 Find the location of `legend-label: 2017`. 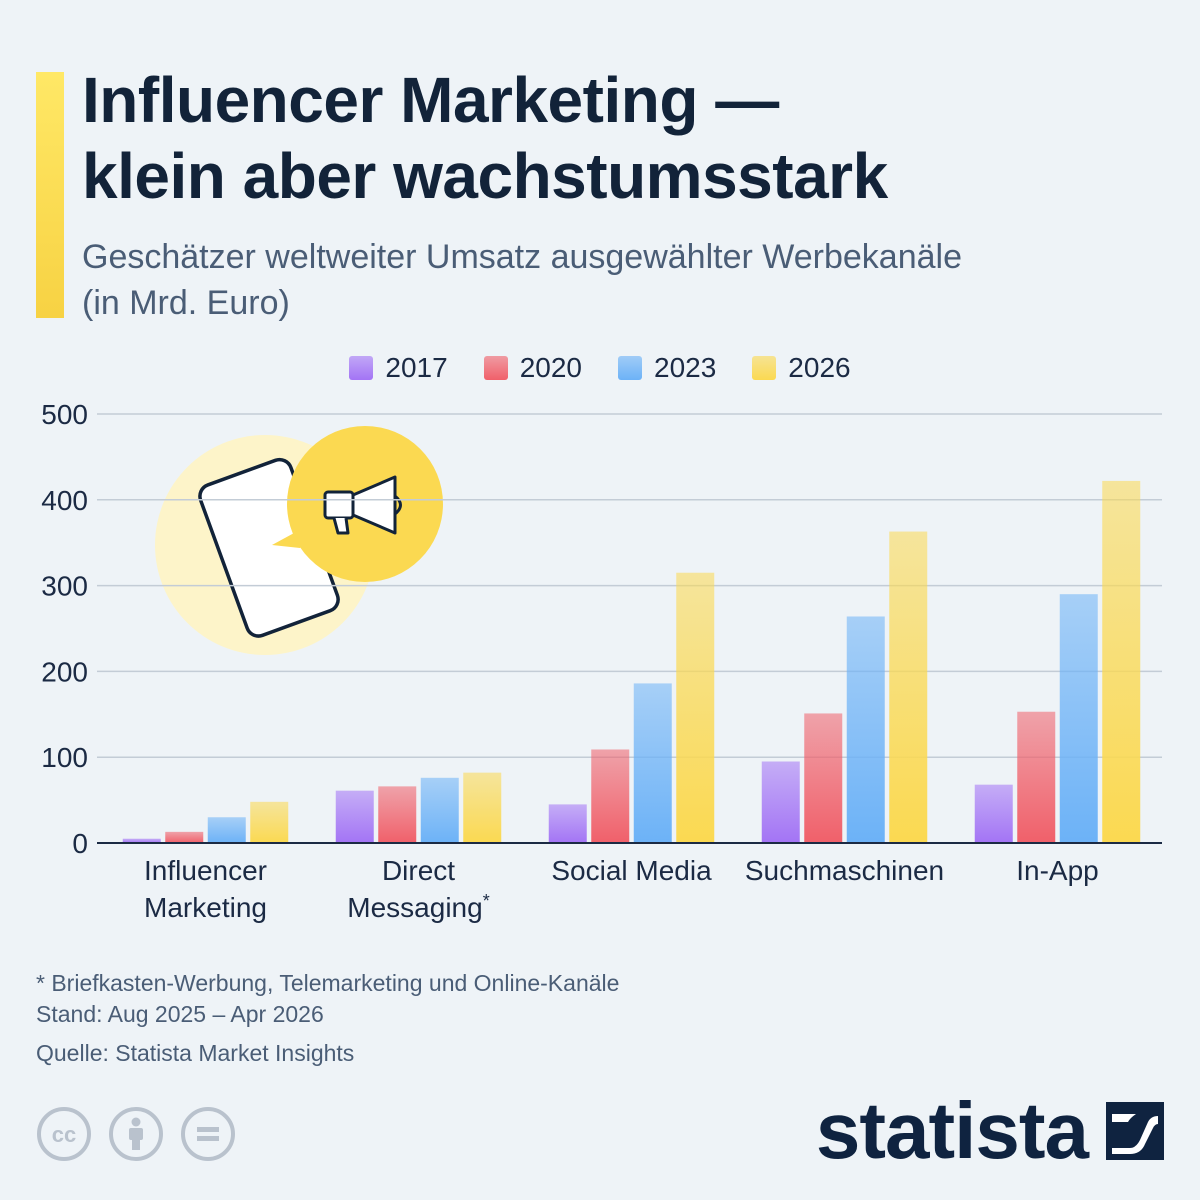

legend-label: 2017 is located at coordinates (416, 367).